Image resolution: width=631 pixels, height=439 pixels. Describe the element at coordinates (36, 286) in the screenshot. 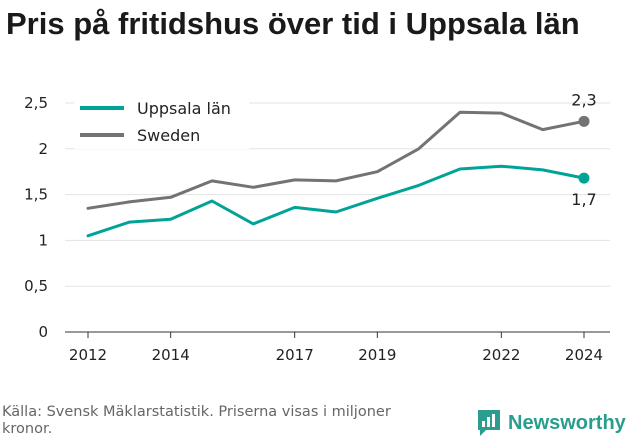

I see `y-tick-label: 0,5` at that location.